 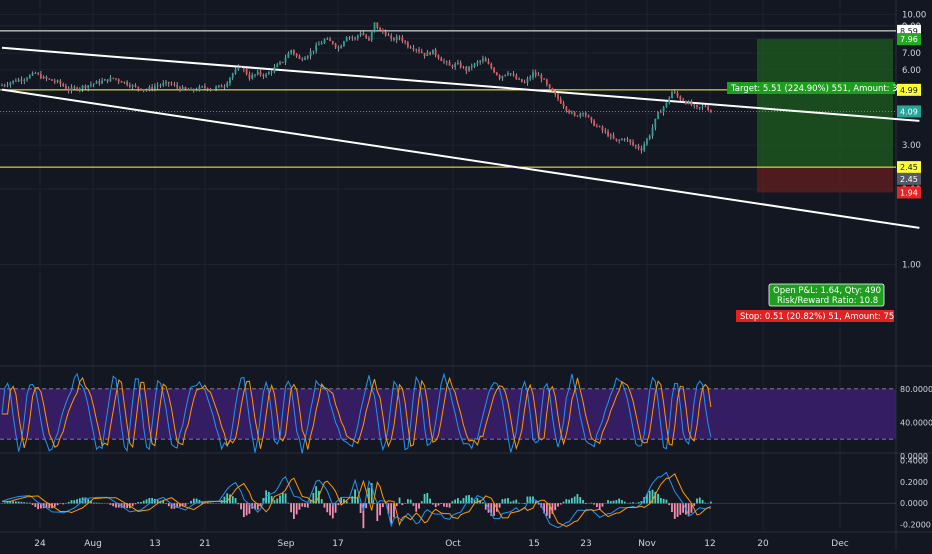 What do you see at coordinates (827, 291) in the screenshot?
I see `pnl-label: Open P&L: 1.64, Qty: 490` at bounding box center [827, 291].